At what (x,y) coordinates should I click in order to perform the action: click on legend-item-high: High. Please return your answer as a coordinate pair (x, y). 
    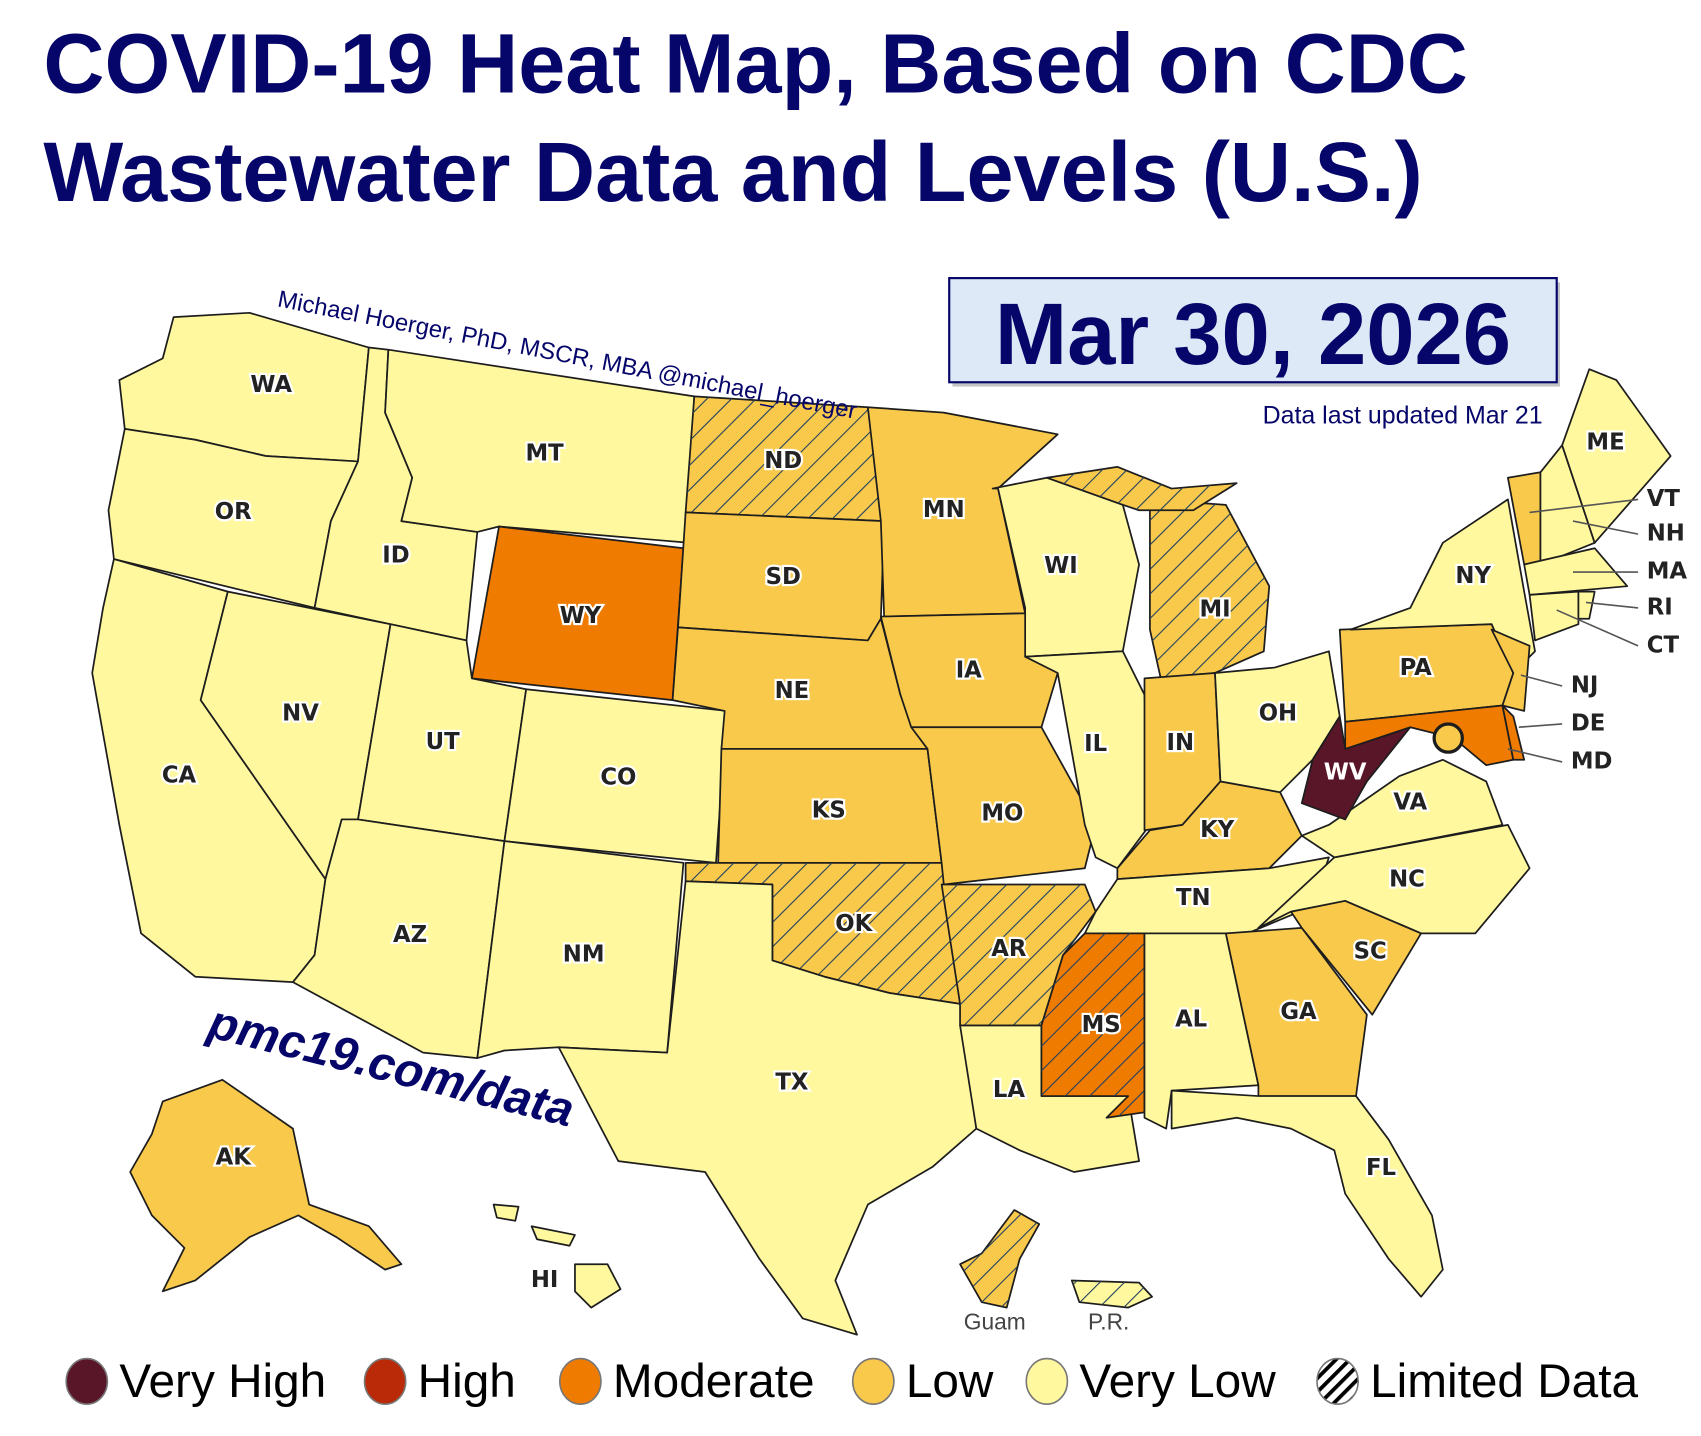
    Looking at the image, I should click on (439, 1381).